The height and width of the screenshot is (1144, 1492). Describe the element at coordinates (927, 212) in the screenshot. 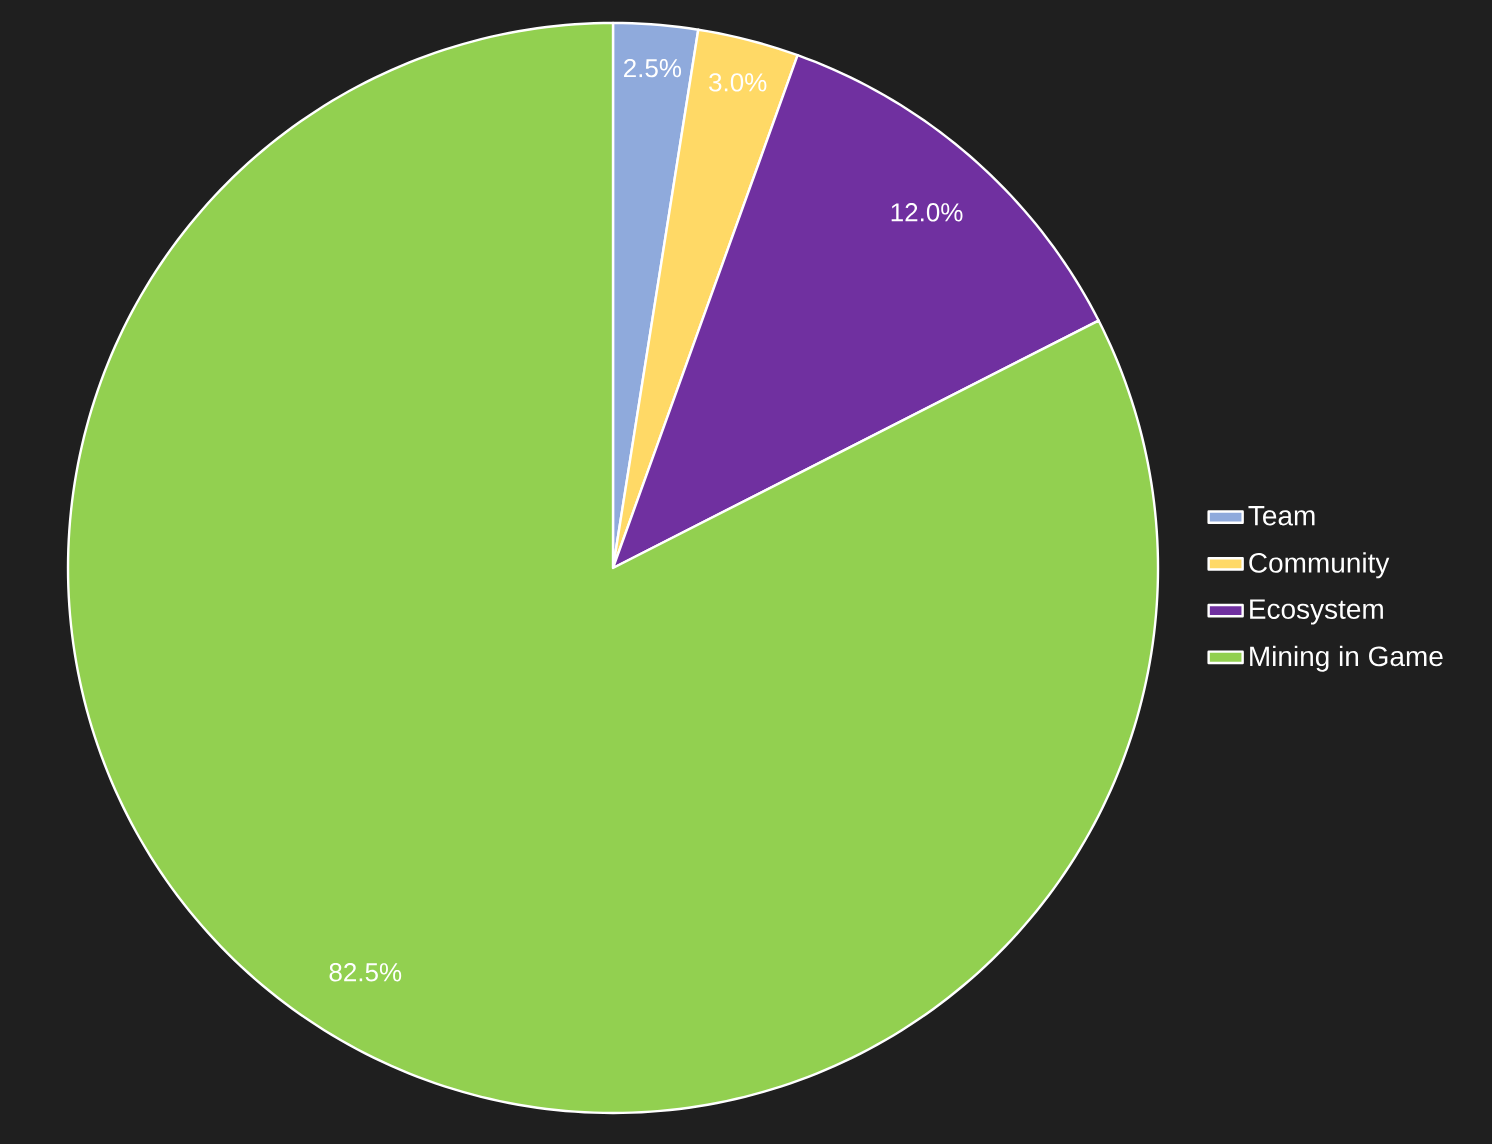

I see `data-label: 12.0%` at that location.